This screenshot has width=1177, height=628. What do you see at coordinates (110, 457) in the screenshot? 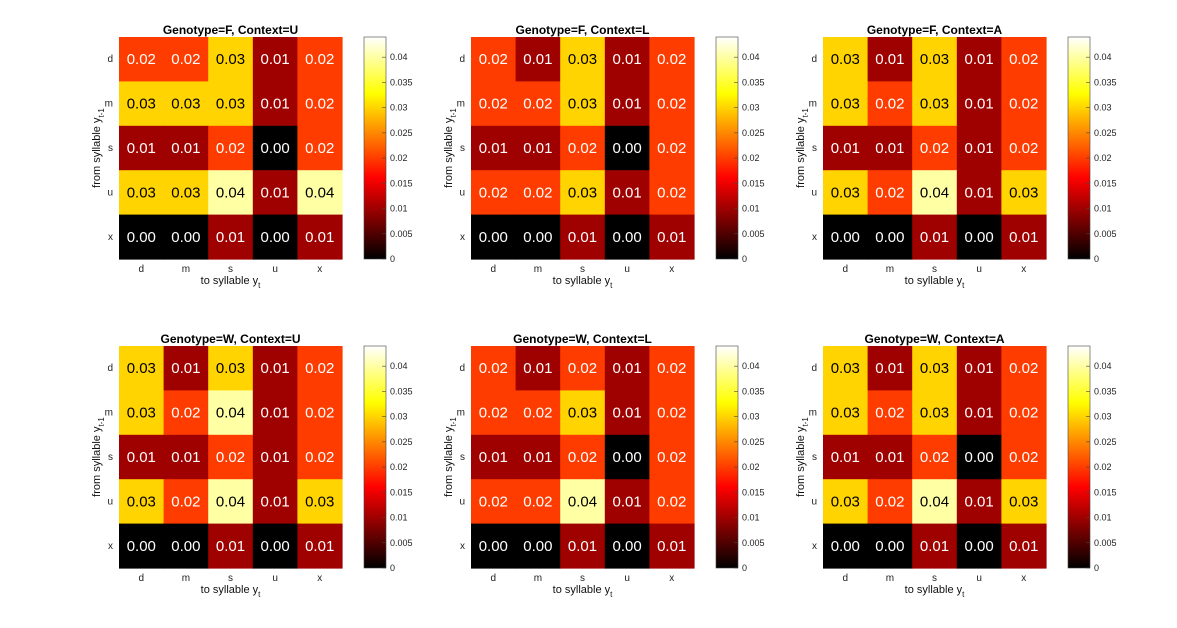
I see `y-tick-label: s` at bounding box center [110, 457].